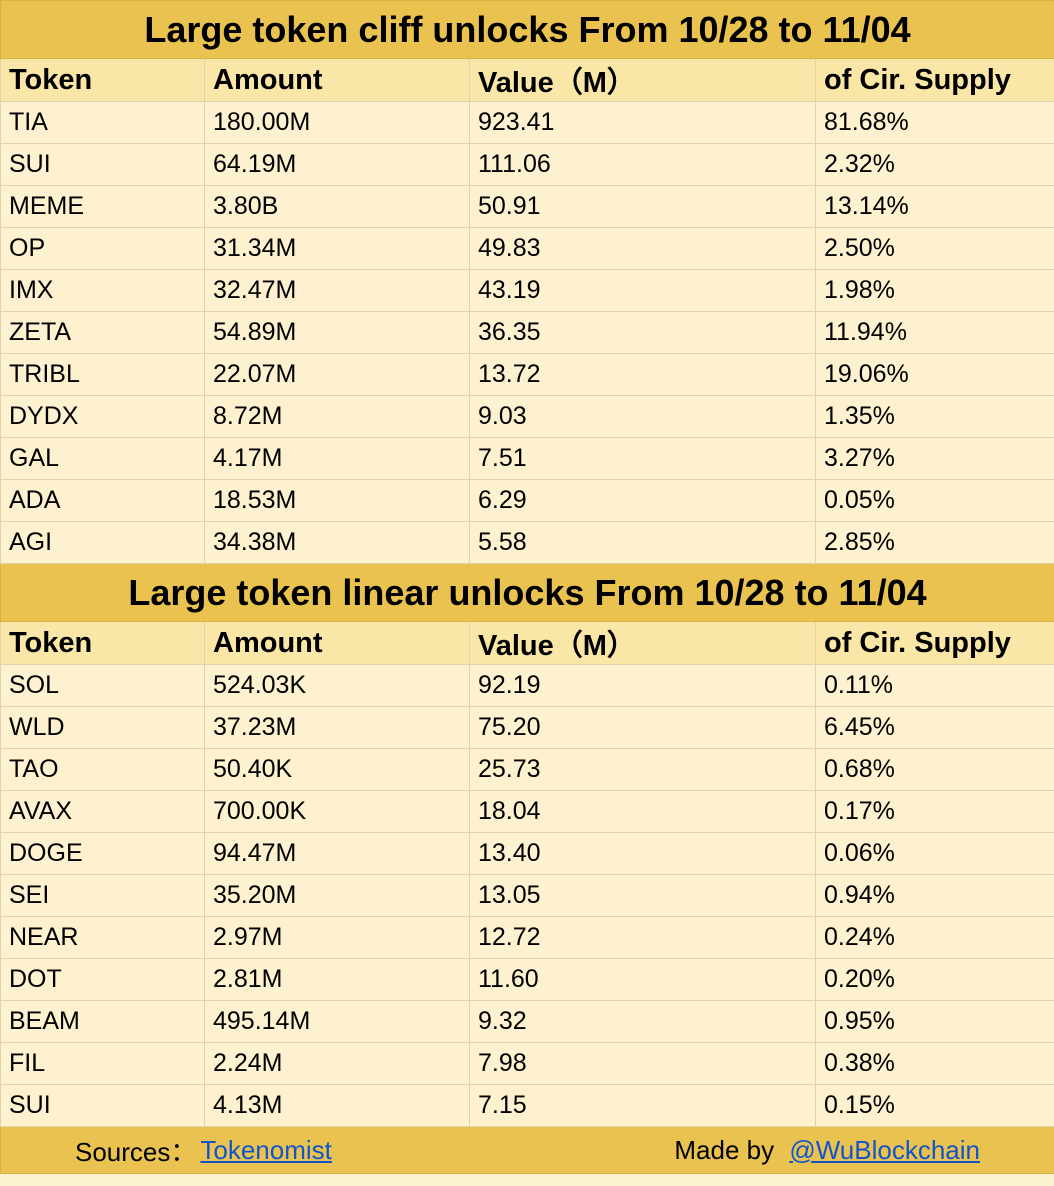 This screenshot has width=1054, height=1186. I want to click on table-row: TAO 50.40K 25.73 0.68%, so click(527, 769).